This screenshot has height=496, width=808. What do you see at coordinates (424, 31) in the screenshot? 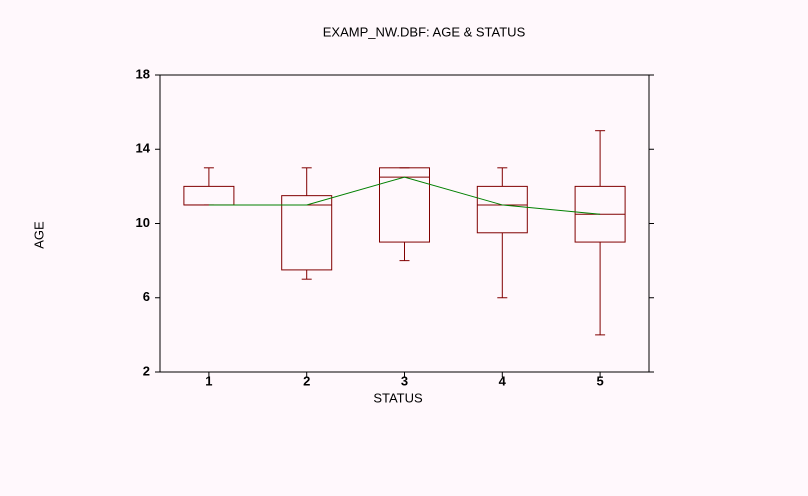
I see `chart-title: EXAMP_NW.DBF: AGE & STATUS` at bounding box center [424, 31].